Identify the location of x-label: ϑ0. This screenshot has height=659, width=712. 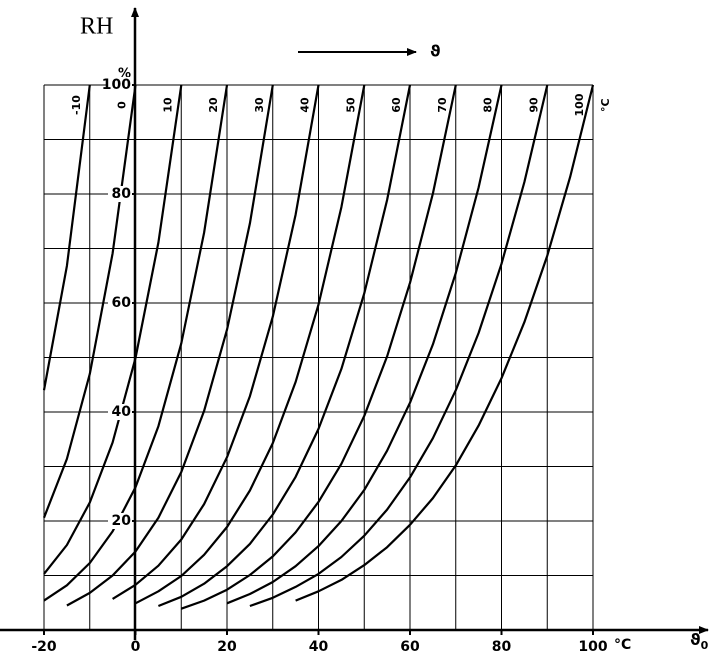
(699, 641).